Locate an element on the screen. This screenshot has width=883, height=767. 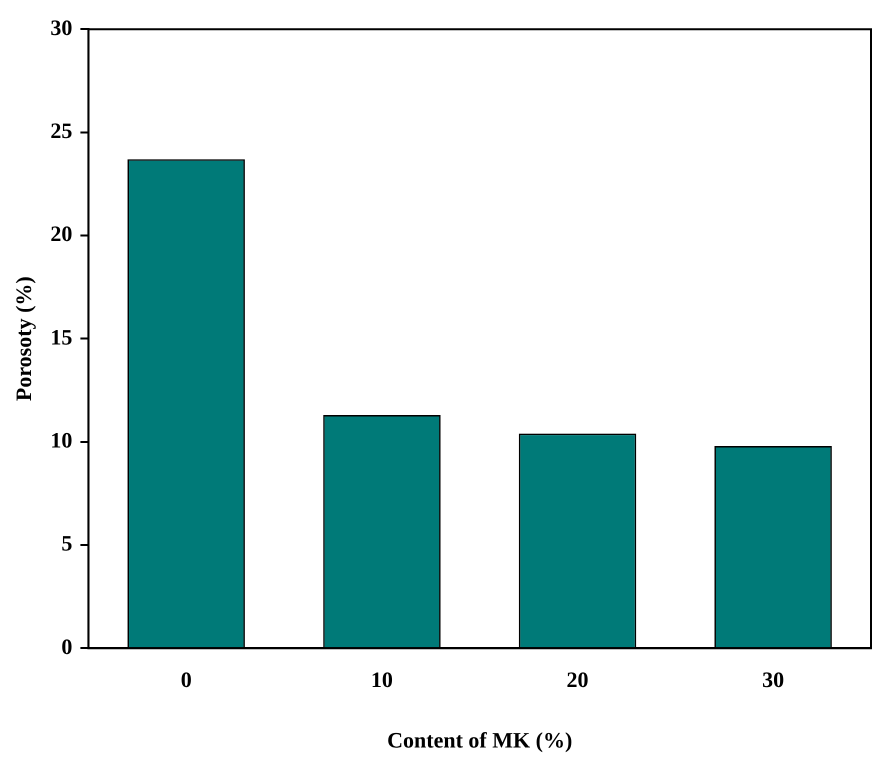
y-tick-label: 20 is located at coordinates (61, 233).